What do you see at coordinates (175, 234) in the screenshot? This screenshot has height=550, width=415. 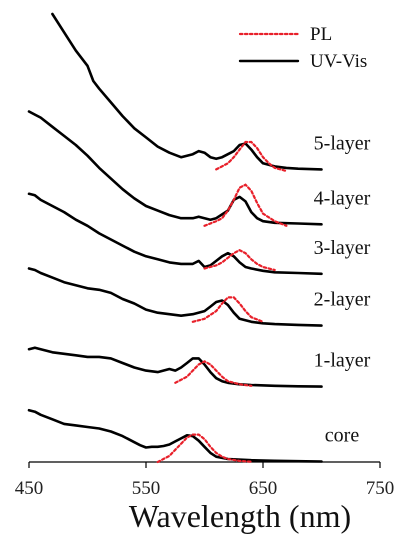 I see `uv-vis-line-3-layer` at bounding box center [175, 234].